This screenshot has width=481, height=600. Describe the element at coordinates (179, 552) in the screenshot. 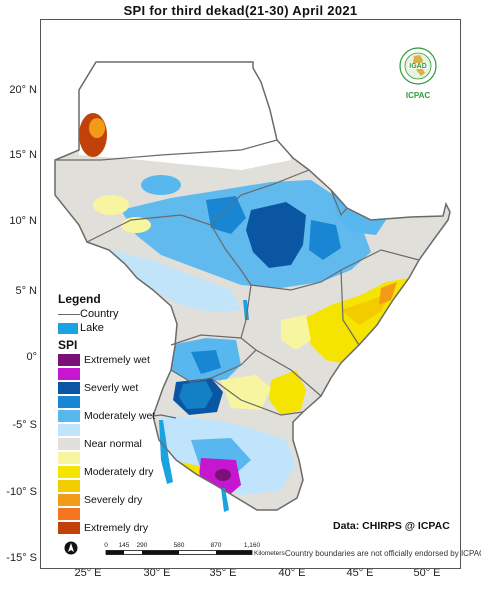

I see `scale-bar-graphic` at that location.